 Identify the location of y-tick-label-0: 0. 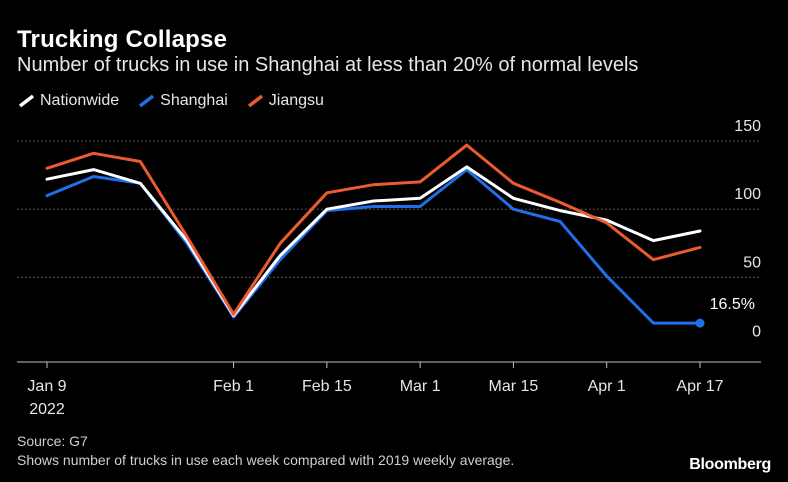
(756, 332).